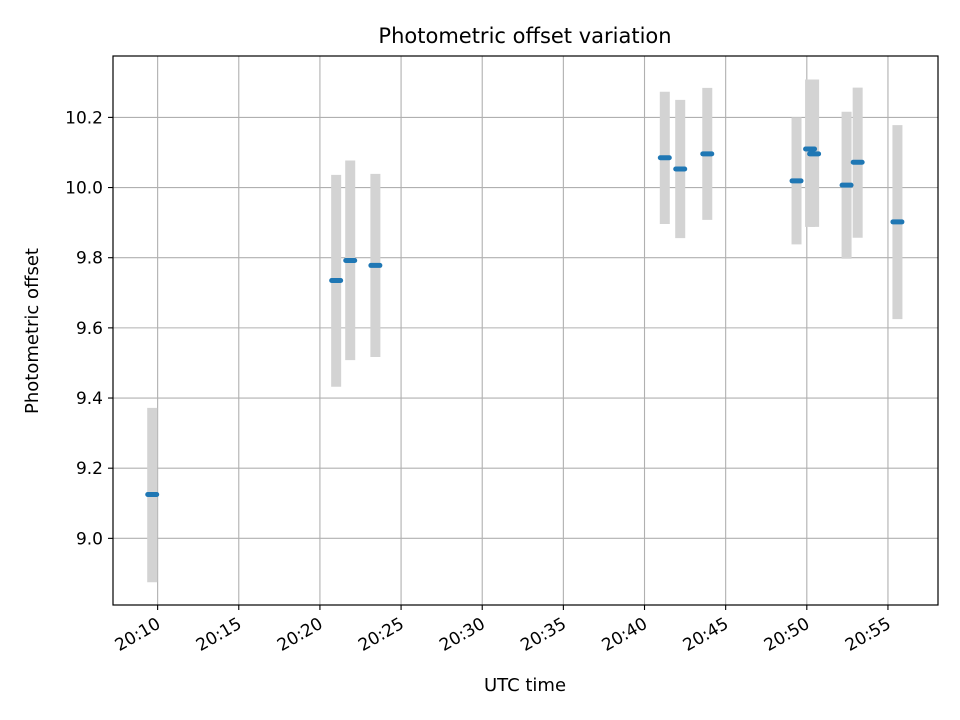 This screenshot has width=960, height=720. I want to click on y-tick-label: 9.8, so click(89, 259).